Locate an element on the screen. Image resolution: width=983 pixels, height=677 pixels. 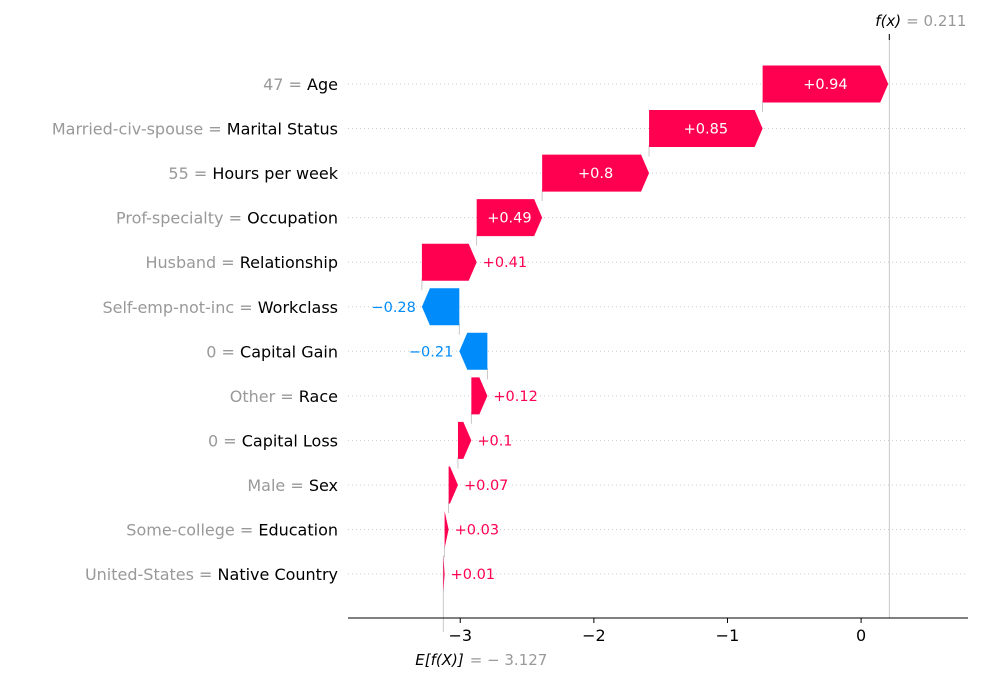
feature-value: 55 = is located at coordinates (190, 173).